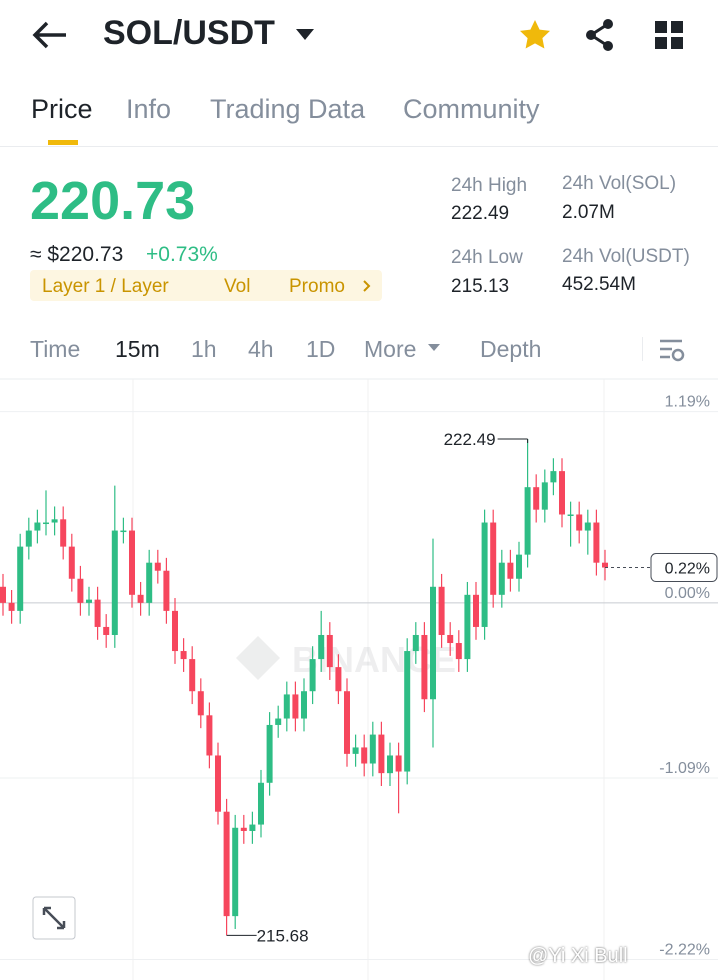  What do you see at coordinates (487, 257) in the screenshot?
I see `stat-label: 24h Low` at bounding box center [487, 257].